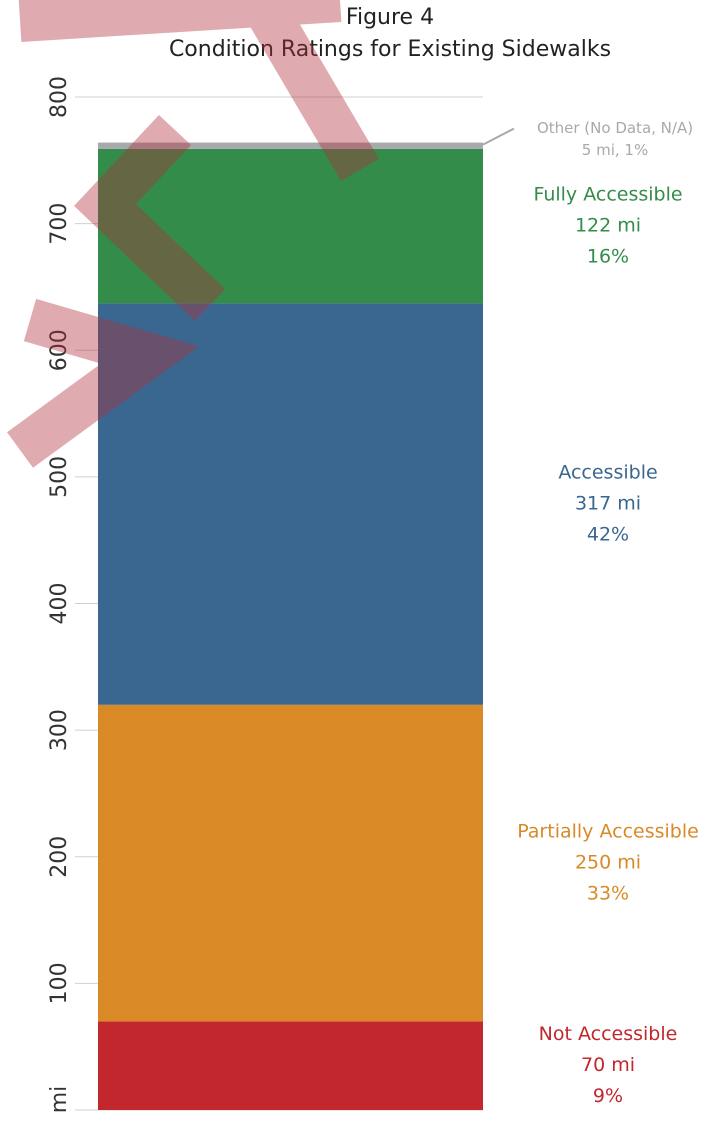 The image size is (715, 1121). Describe the element at coordinates (59, 477) in the screenshot. I see `y-tick-label: 500` at that location.